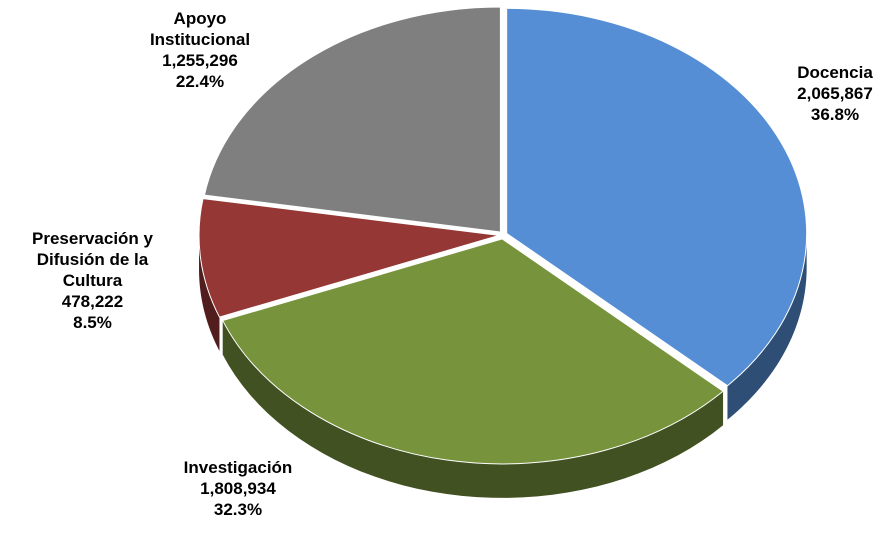 The width and height of the screenshot is (893, 533). I want to click on category-label: Docencia, so click(835, 72).